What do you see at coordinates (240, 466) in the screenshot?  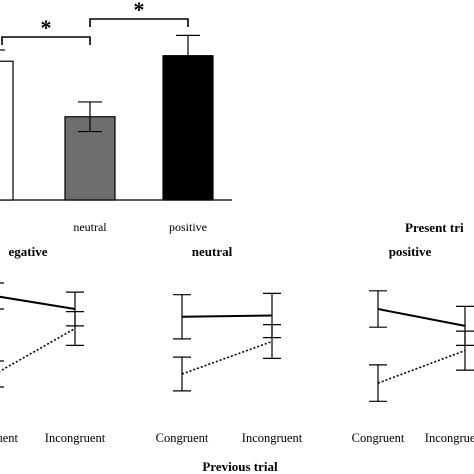 I see `x-axis-title: Previous trial` at bounding box center [240, 466].